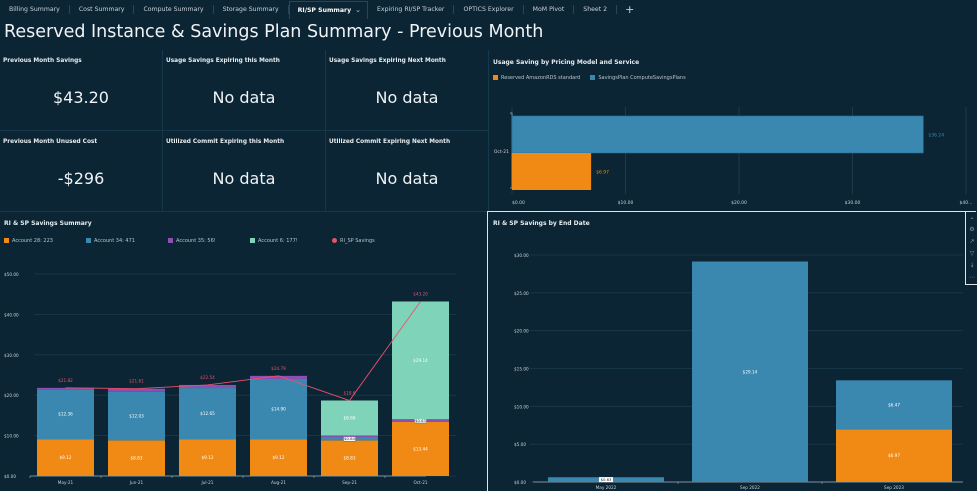 Image resolution: width=977 pixels, height=491 pixels. Describe the element at coordinates (390, 142) in the screenshot. I see `kpi-label: Utilized Commit Expiring Next Month` at that location.